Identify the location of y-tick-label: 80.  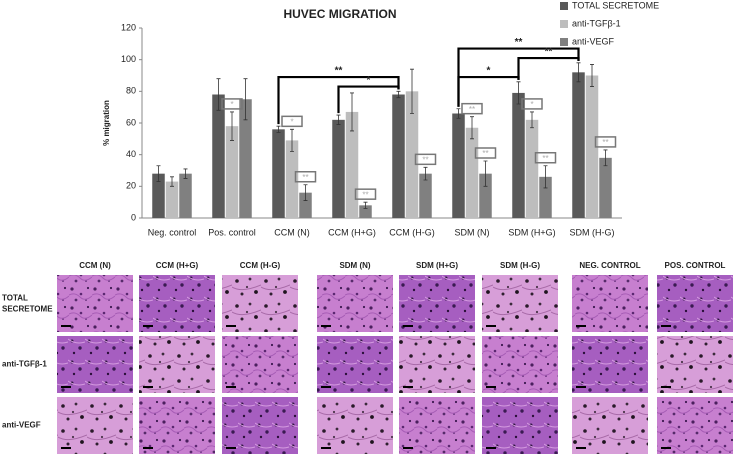
(131, 91).